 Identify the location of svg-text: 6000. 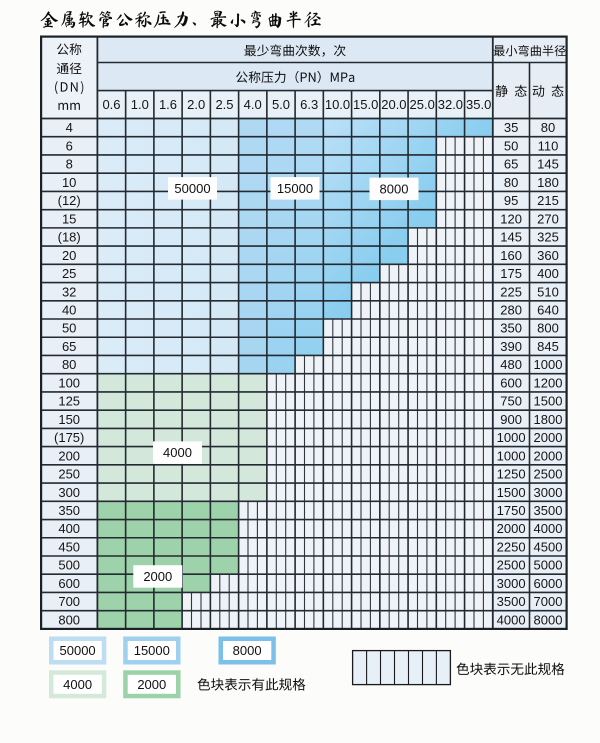
(548, 583).